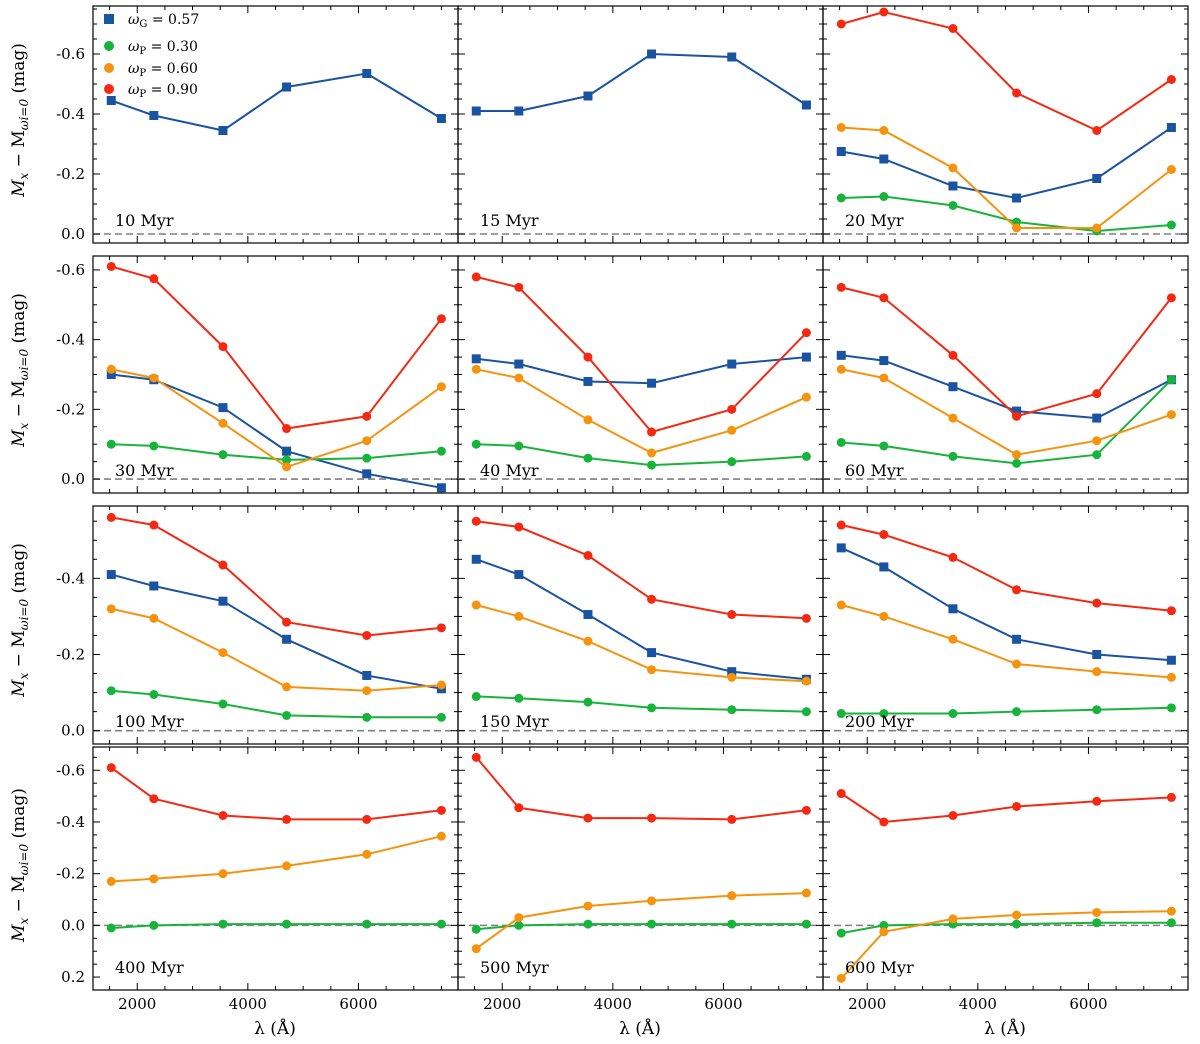 The image size is (1200, 1044). I want to click on panel-100-myr-ytick-label: -0.4, so click(70, 578).